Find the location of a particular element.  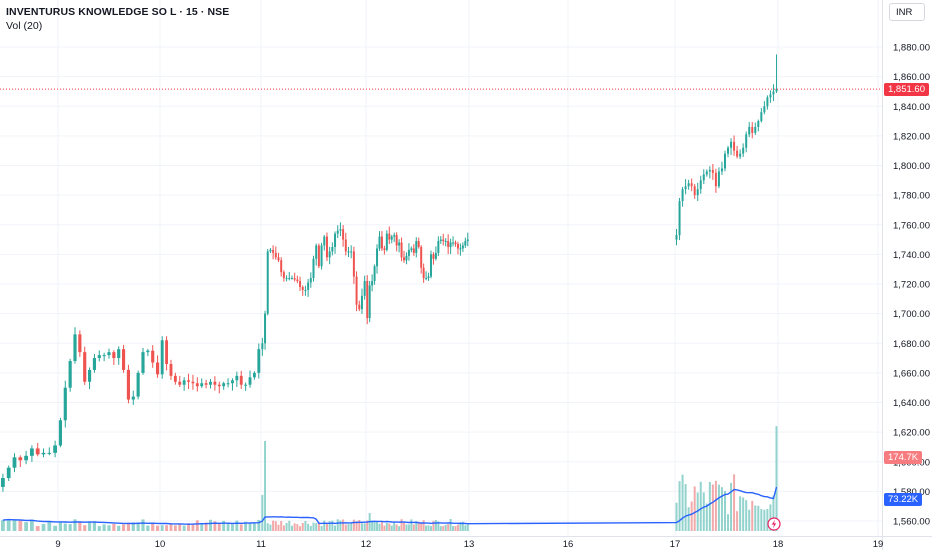

currency-button: INR is located at coordinates (907, 12).